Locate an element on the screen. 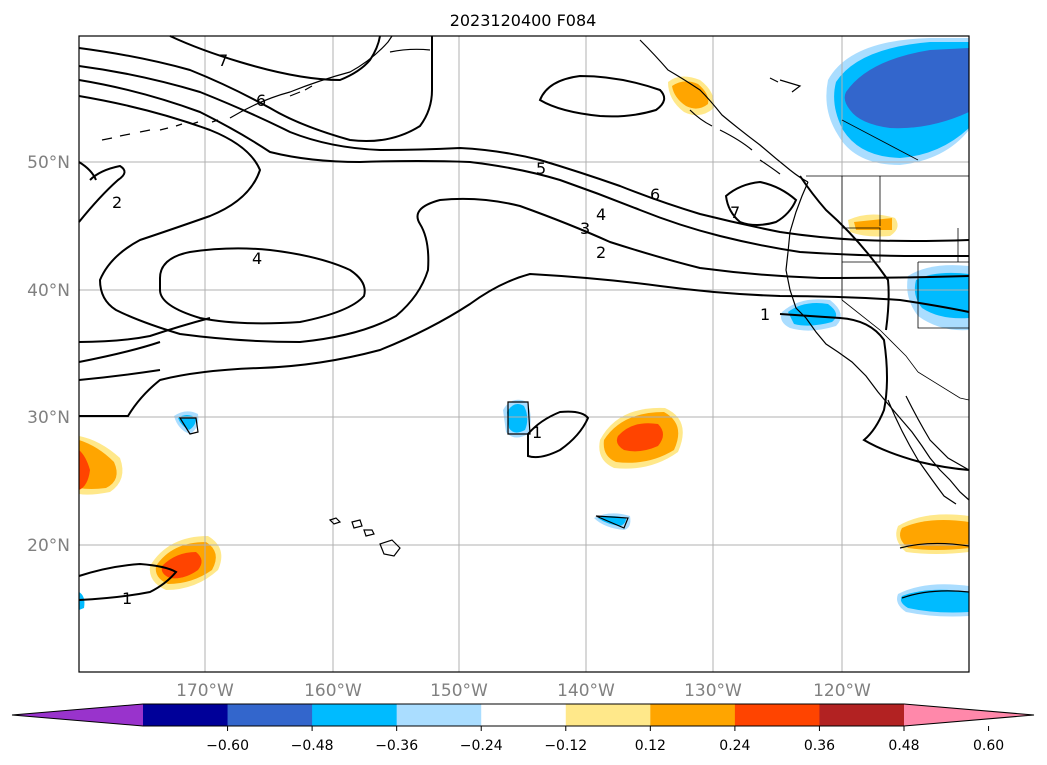  lat-label: 30°N is located at coordinates (48, 418).